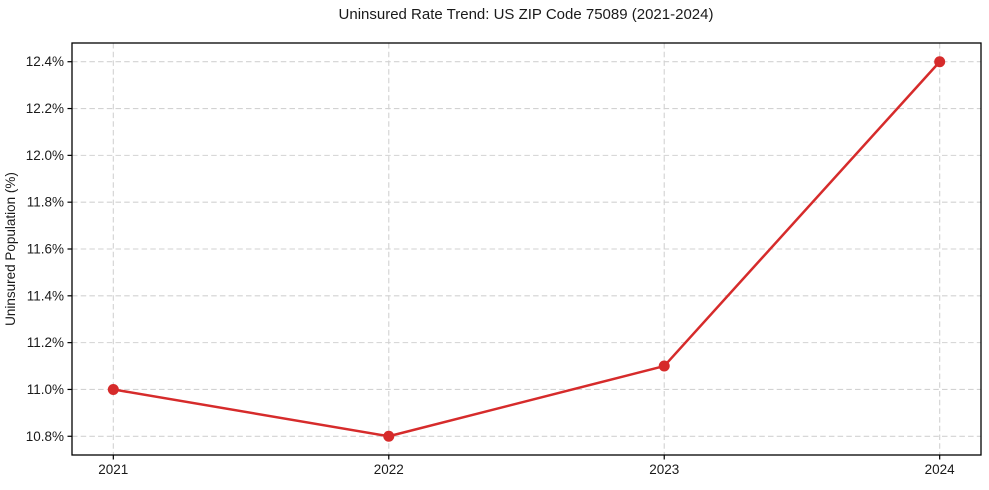 The image size is (989, 490). I want to click on y-tick-label: 11.6%, so click(45, 249).